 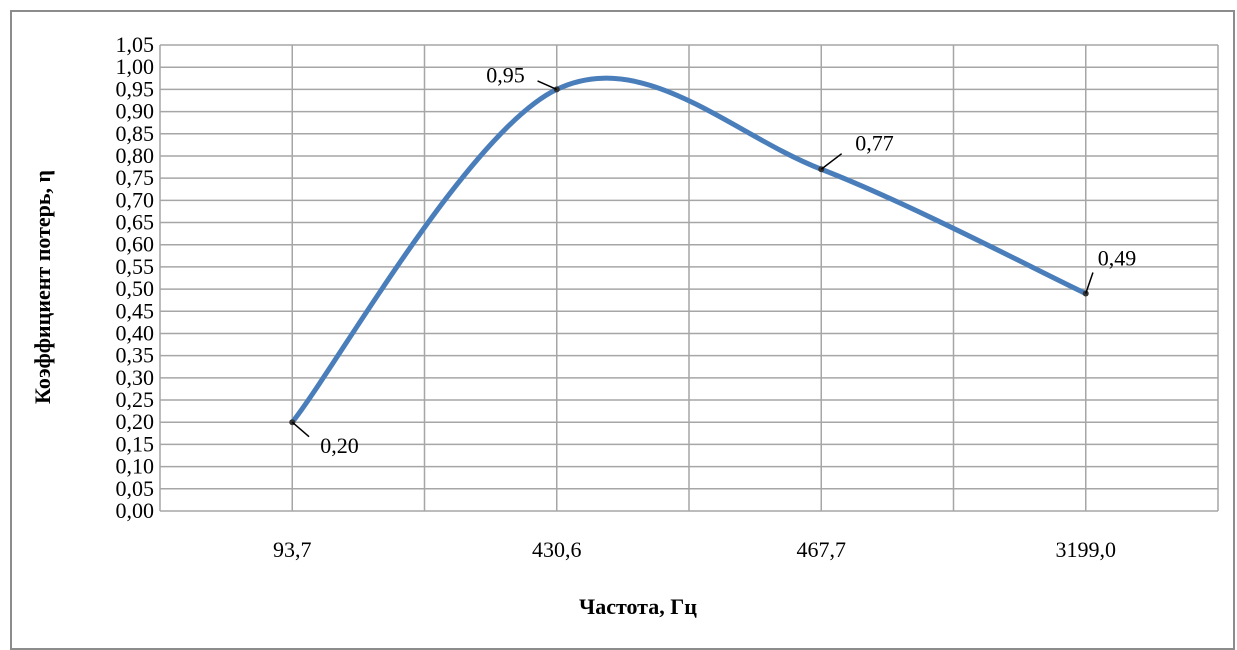 What do you see at coordinates (638, 606) in the screenshot?
I see `x-axis-title: Частота, Гц` at bounding box center [638, 606].